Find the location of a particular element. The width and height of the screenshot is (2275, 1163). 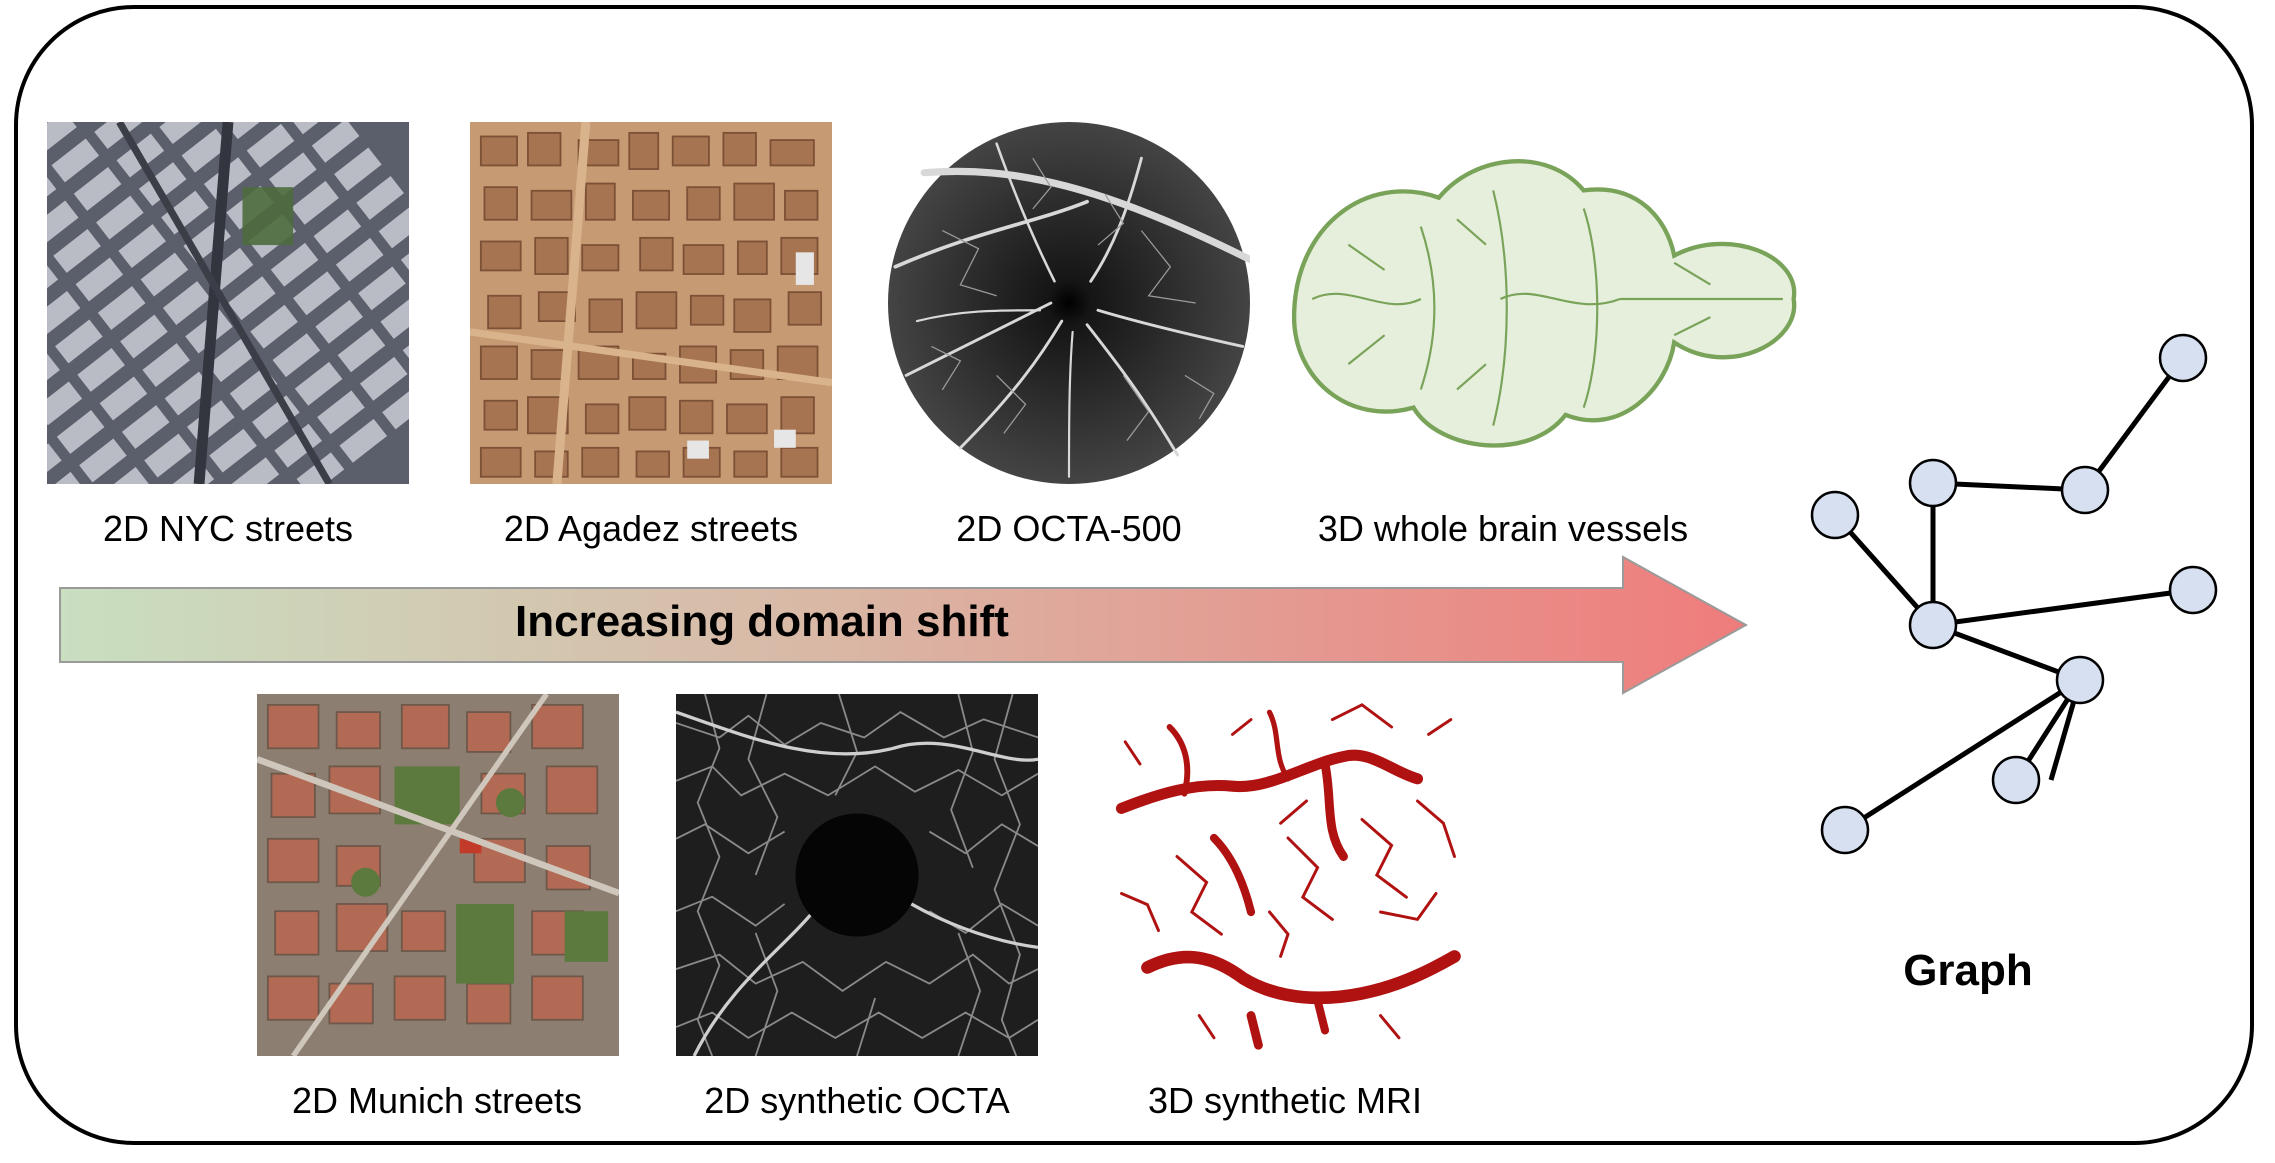

agadez-aerial-image is located at coordinates (651, 303).